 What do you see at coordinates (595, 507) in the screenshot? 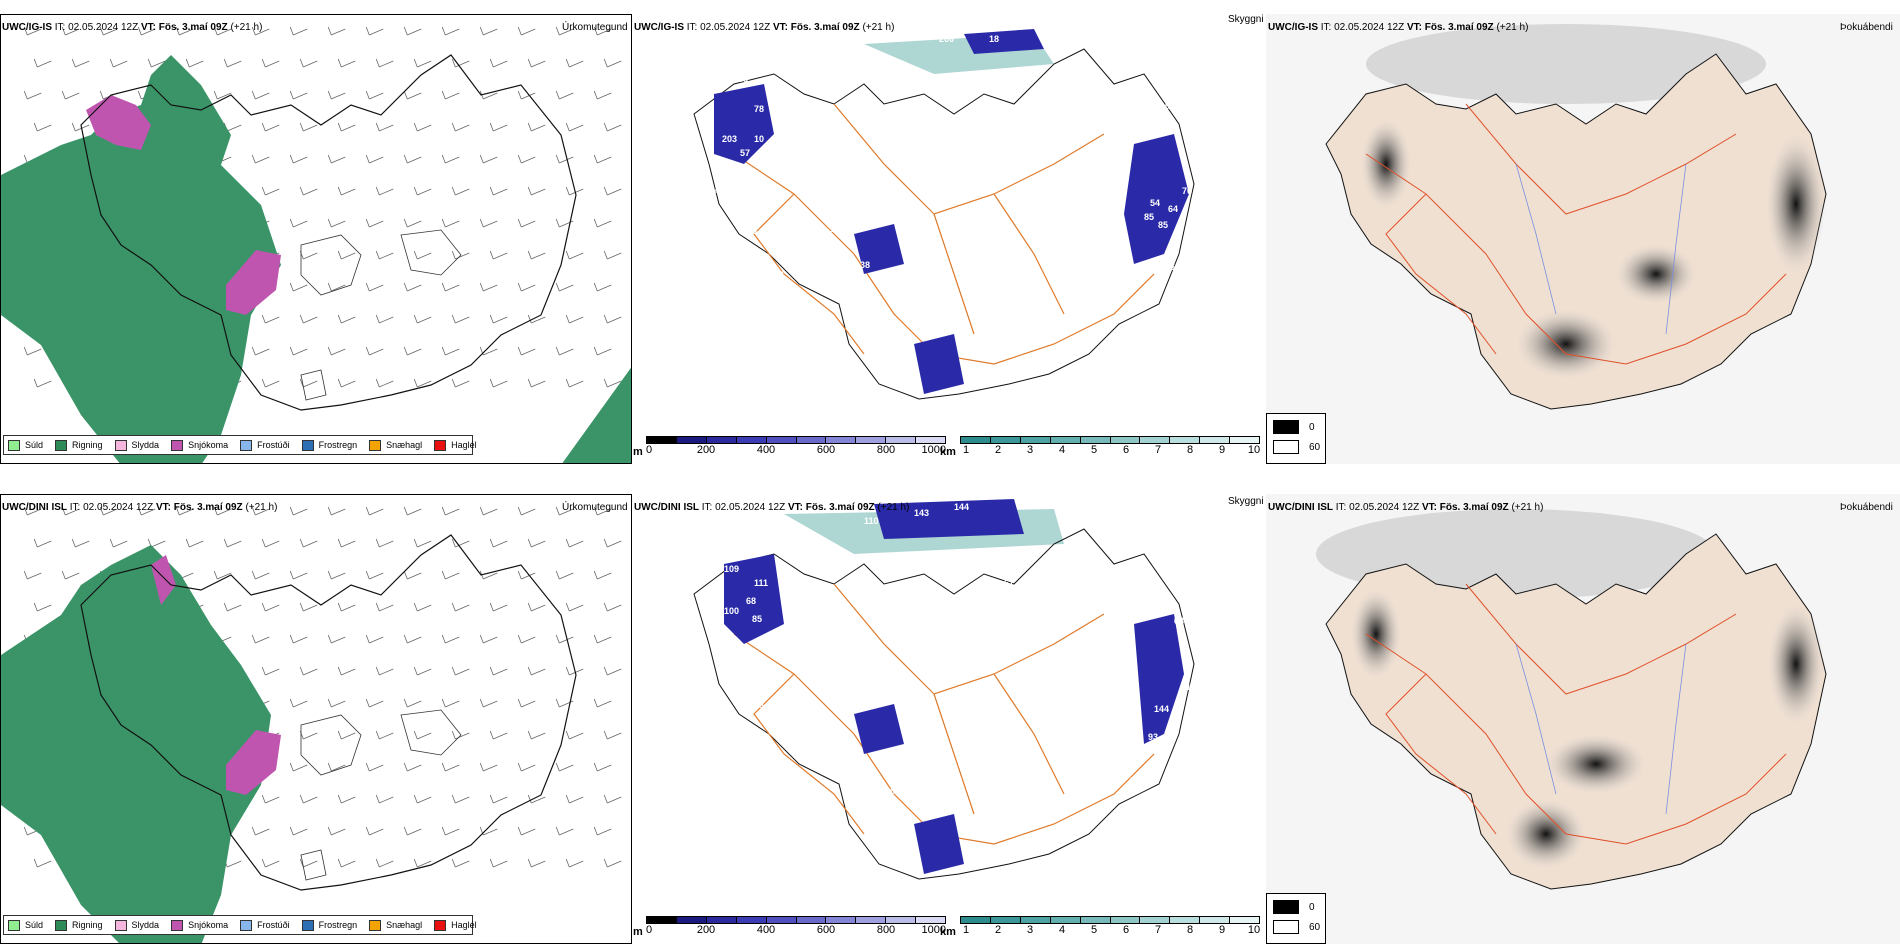
I see `precip-right-title-row2: Úrkomutegund` at bounding box center [595, 507].